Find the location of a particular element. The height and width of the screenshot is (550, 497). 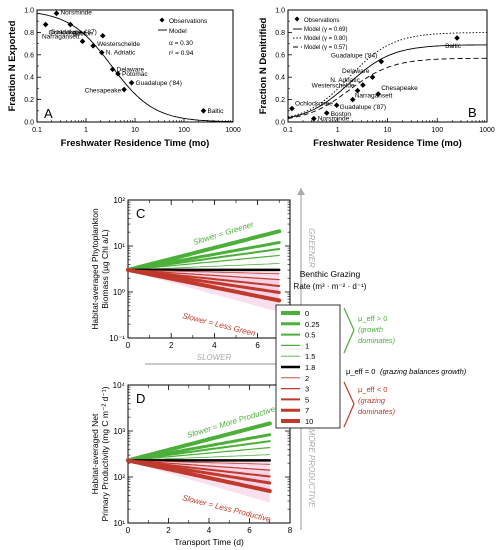

y-tick-label: 10⁻¹ is located at coordinates (117, 338).